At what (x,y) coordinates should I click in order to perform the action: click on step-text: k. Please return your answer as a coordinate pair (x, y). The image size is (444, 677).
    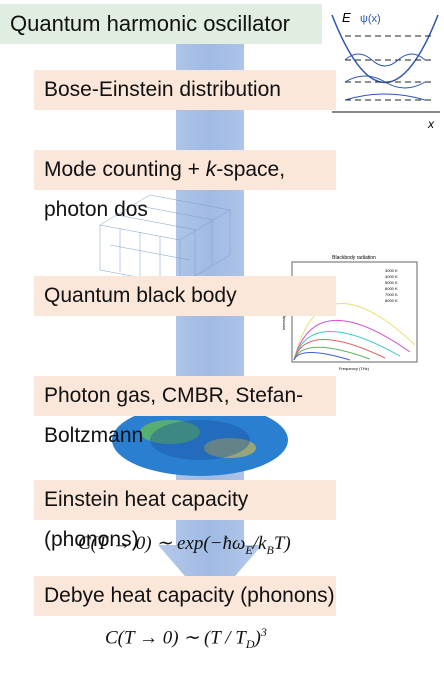
    Looking at the image, I should click on (211, 169).